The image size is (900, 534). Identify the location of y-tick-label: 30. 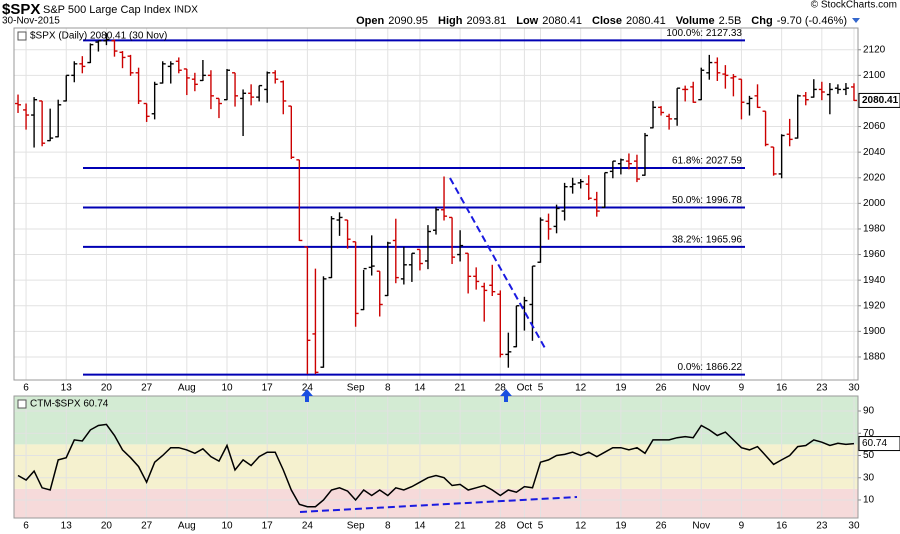
(869, 477).